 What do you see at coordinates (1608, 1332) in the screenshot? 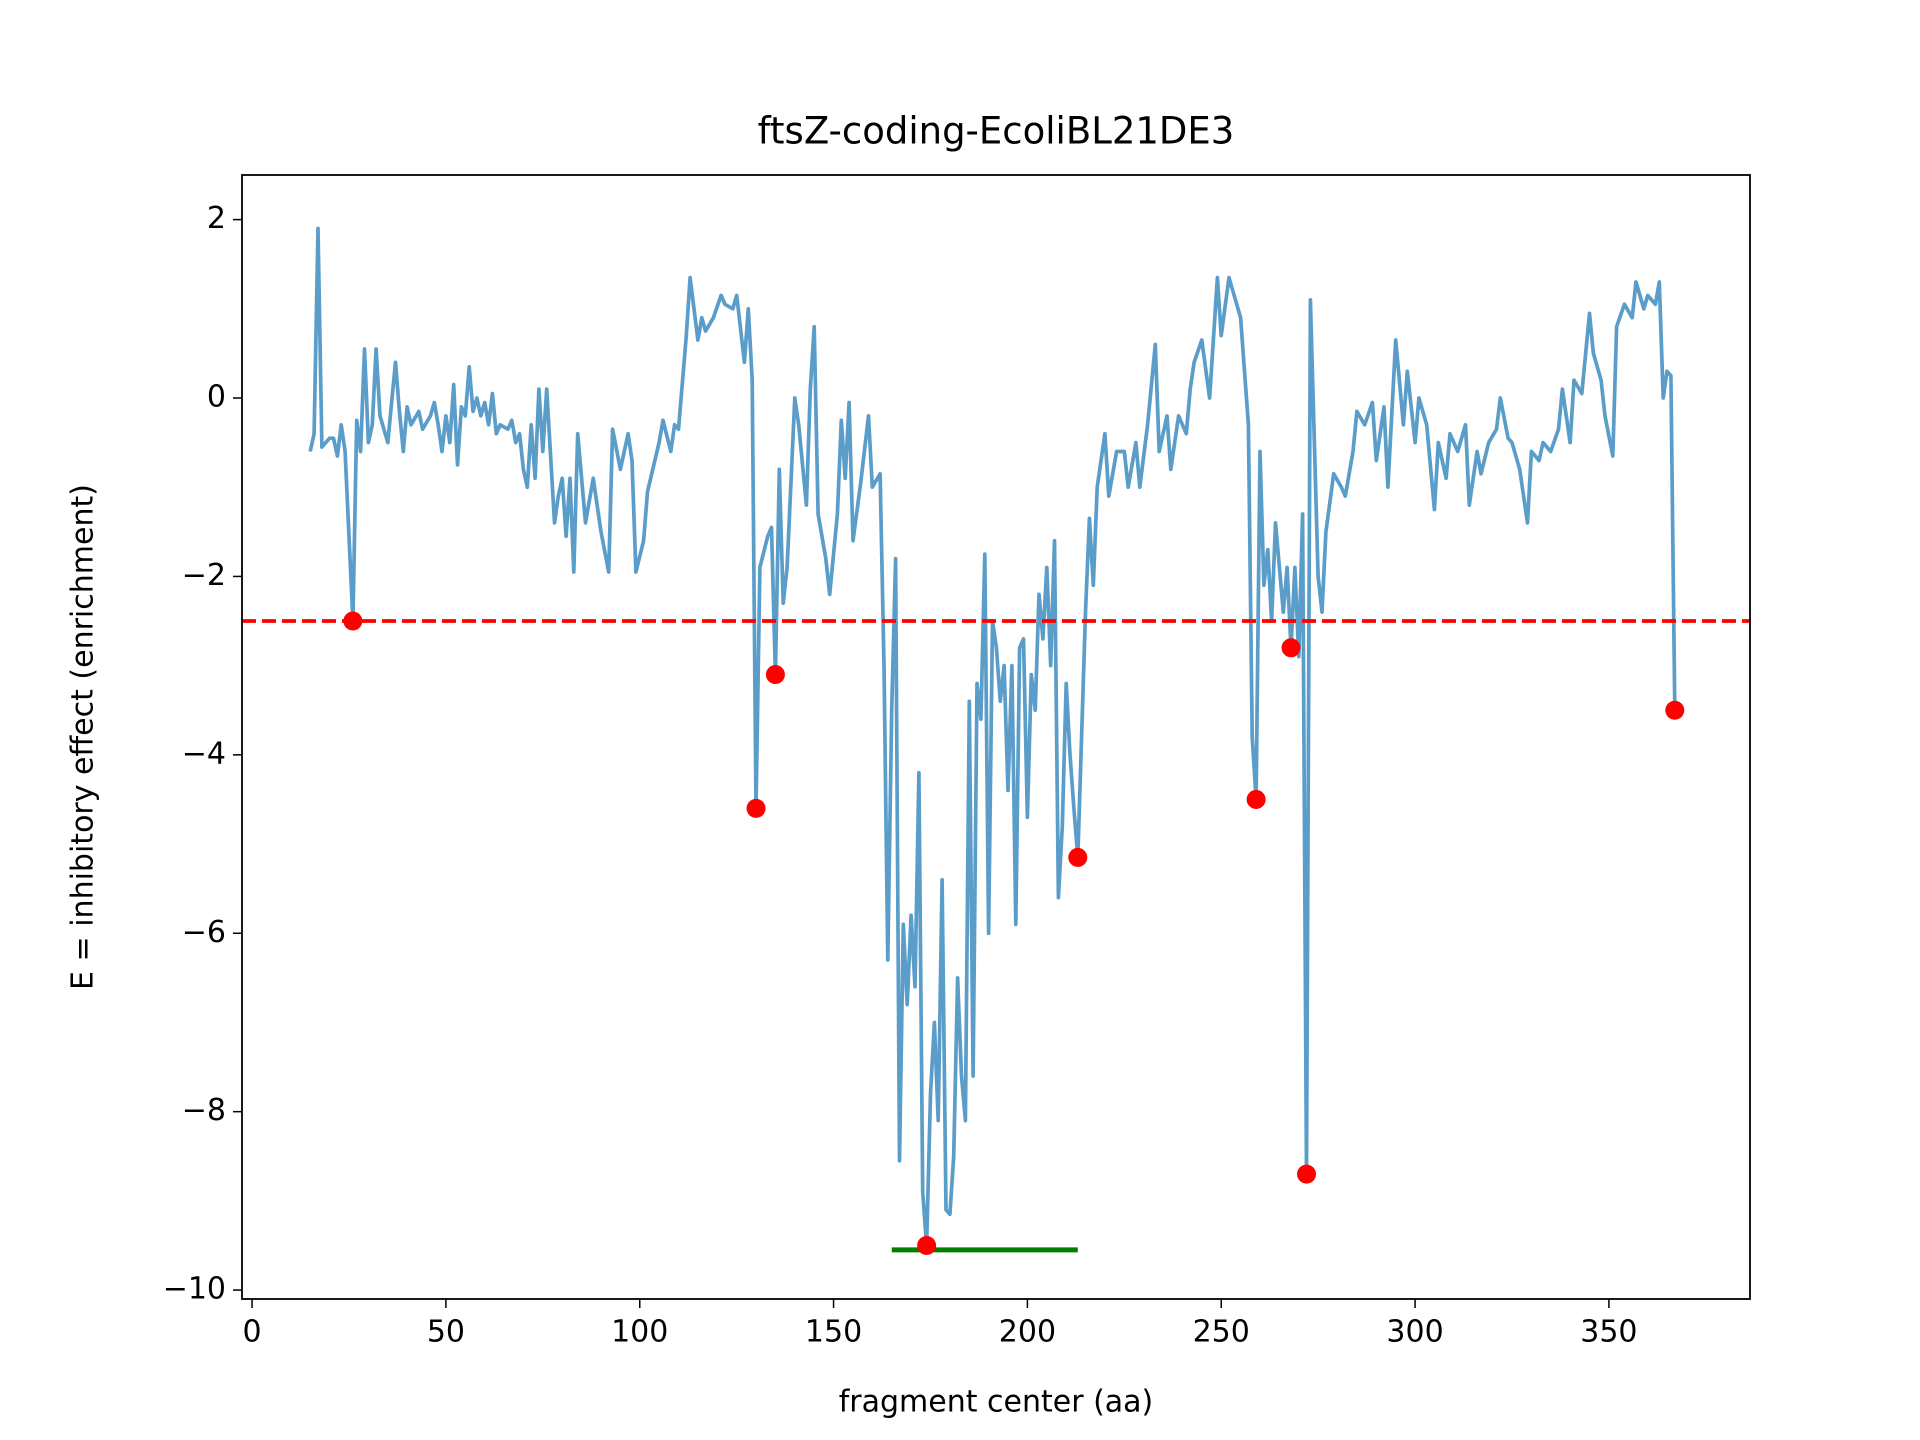
I see `x-tick-label: 350` at bounding box center [1608, 1332].